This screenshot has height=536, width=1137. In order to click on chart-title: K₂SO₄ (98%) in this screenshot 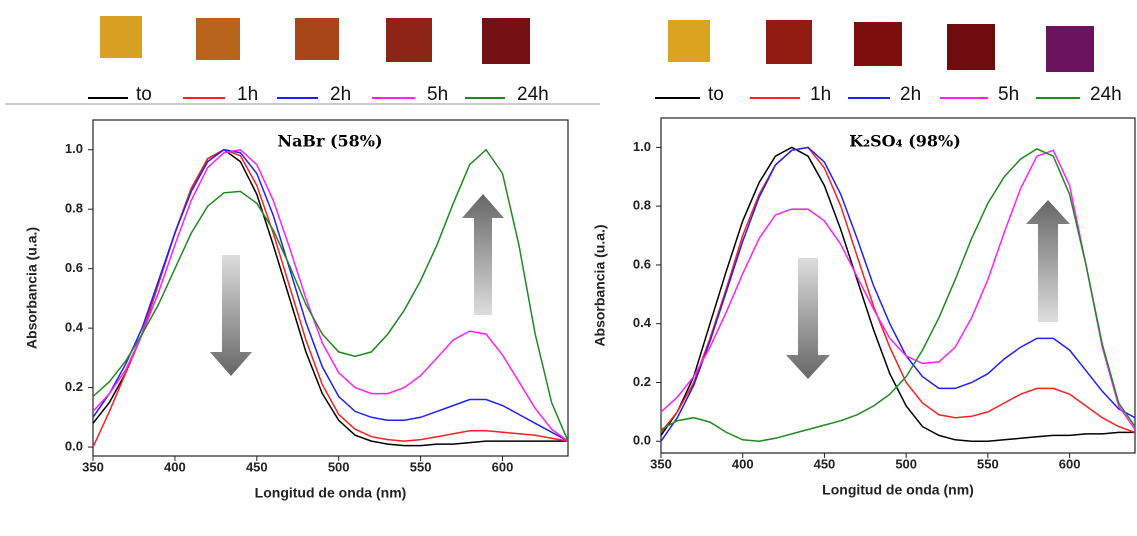, I will do `click(905, 141)`.